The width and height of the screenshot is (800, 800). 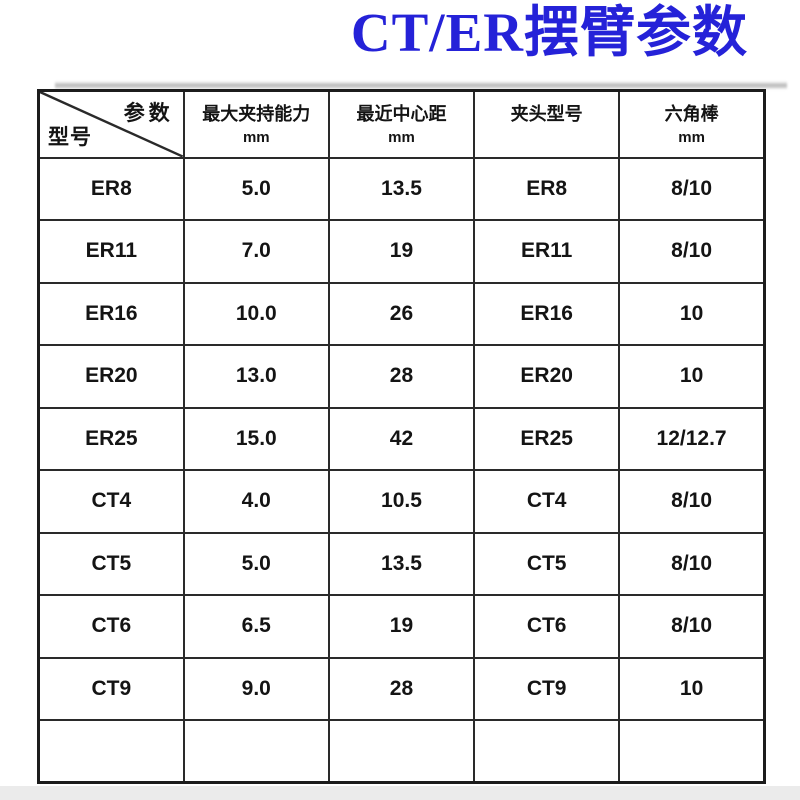 I want to click on cell-collet: CT9, so click(x=547, y=688).